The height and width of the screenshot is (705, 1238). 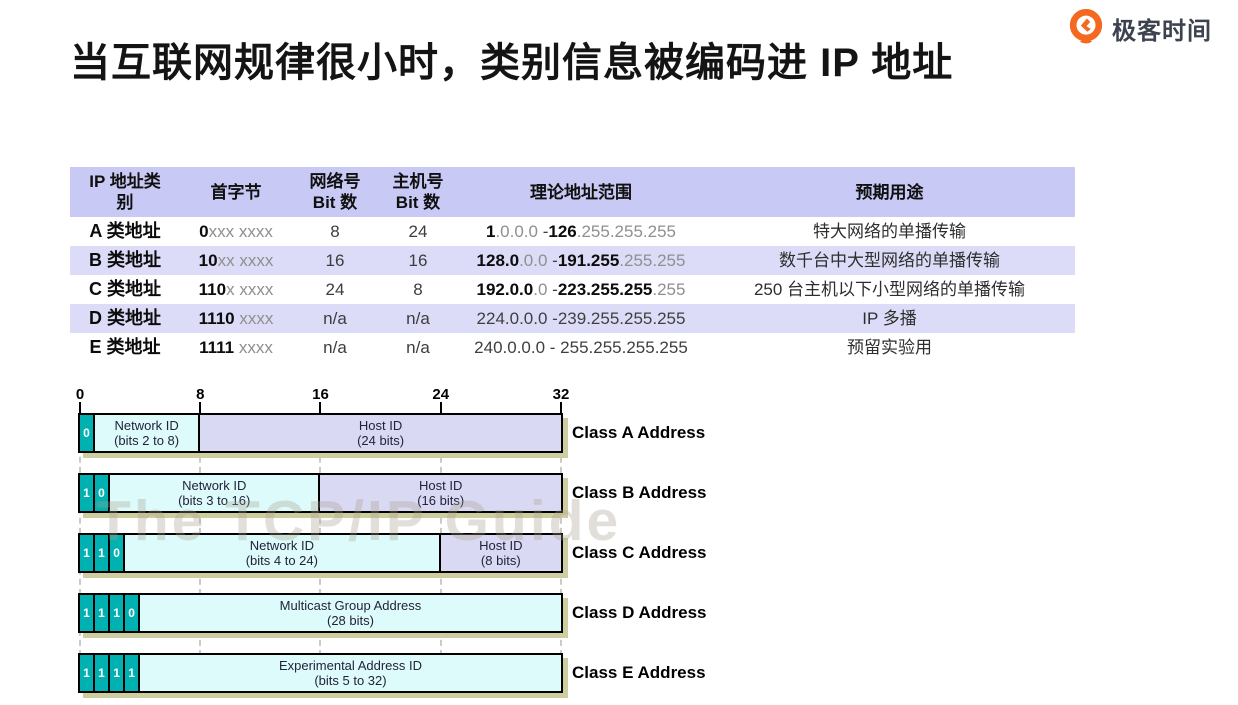 I want to click on row-host-bits: n/a, so click(x=418, y=318).